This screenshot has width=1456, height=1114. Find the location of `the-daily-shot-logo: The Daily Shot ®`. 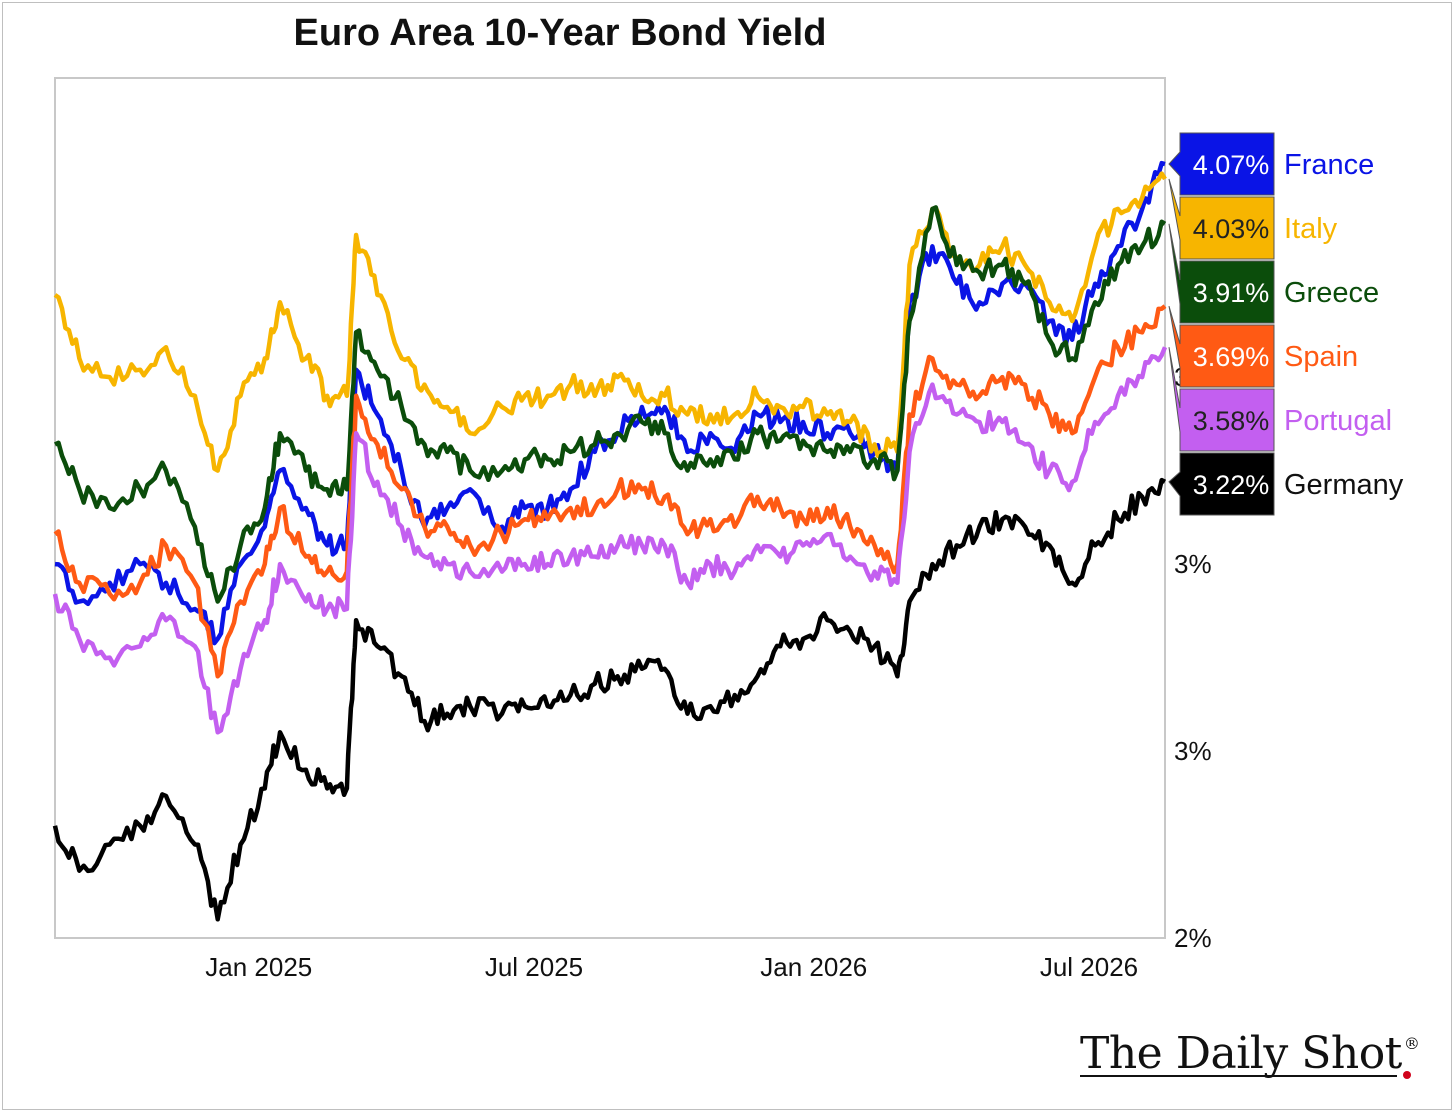

the-daily-shot-logo: The Daily Shot ® is located at coordinates (1250, 1053).